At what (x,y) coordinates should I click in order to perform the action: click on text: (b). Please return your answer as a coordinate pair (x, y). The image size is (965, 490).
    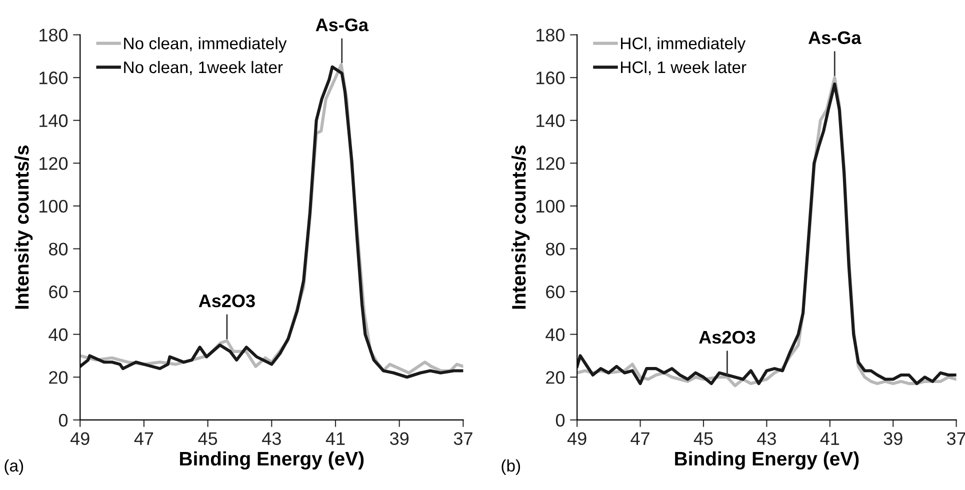
    Looking at the image, I should click on (511, 467).